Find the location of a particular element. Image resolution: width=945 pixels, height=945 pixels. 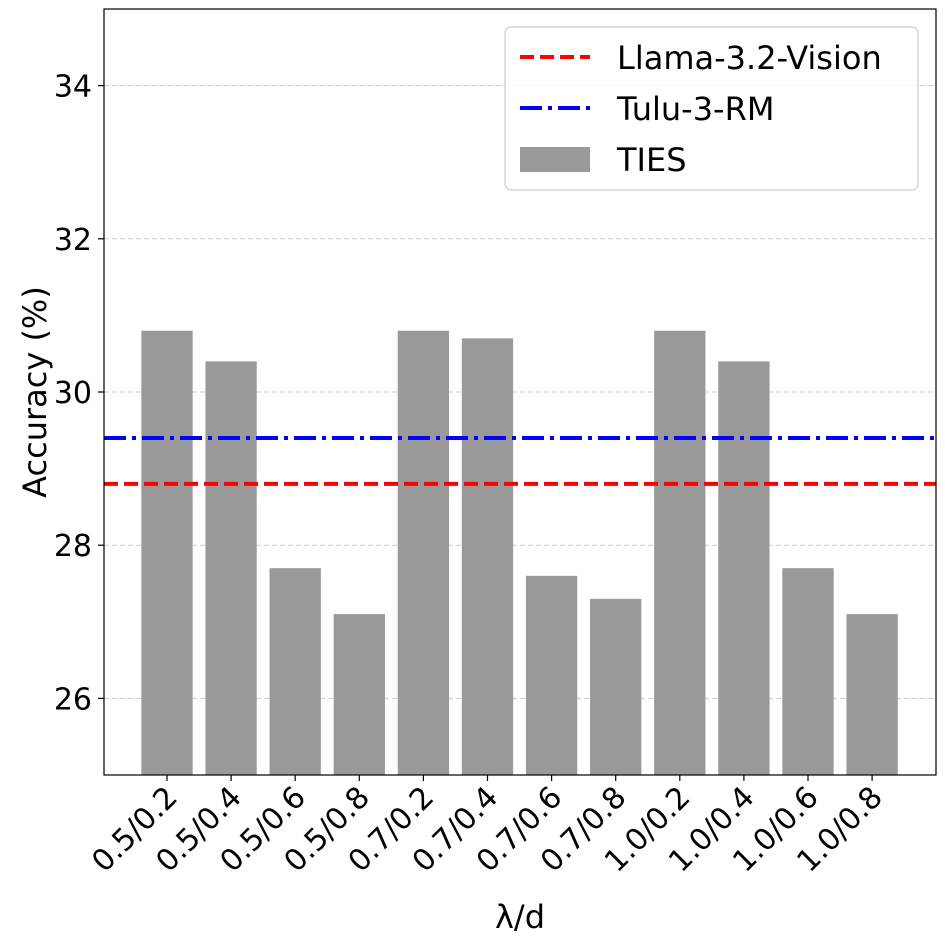

y-axis-ticks: 26 28 30 32 34 is located at coordinates (79, 393).